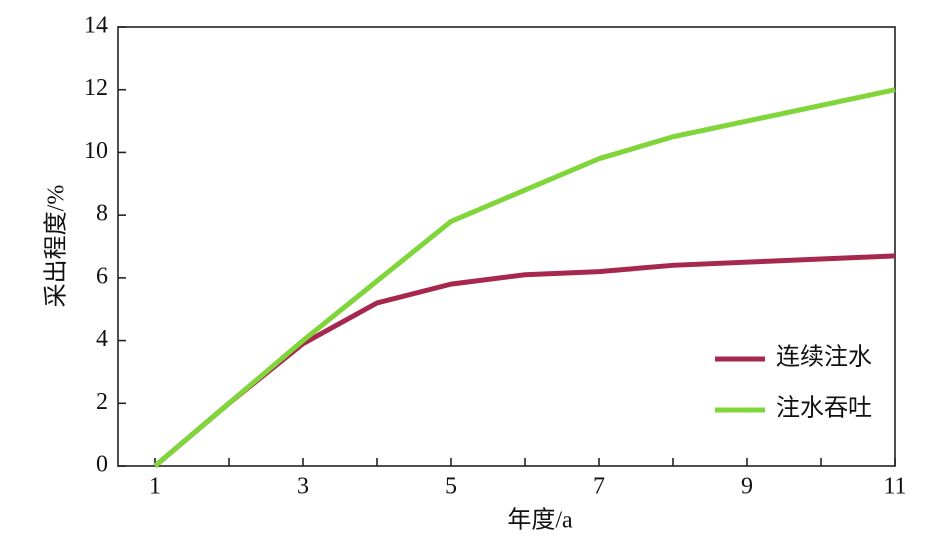  What do you see at coordinates (894, 487) in the screenshot?
I see `x-tick-label: 11` at bounding box center [894, 487].